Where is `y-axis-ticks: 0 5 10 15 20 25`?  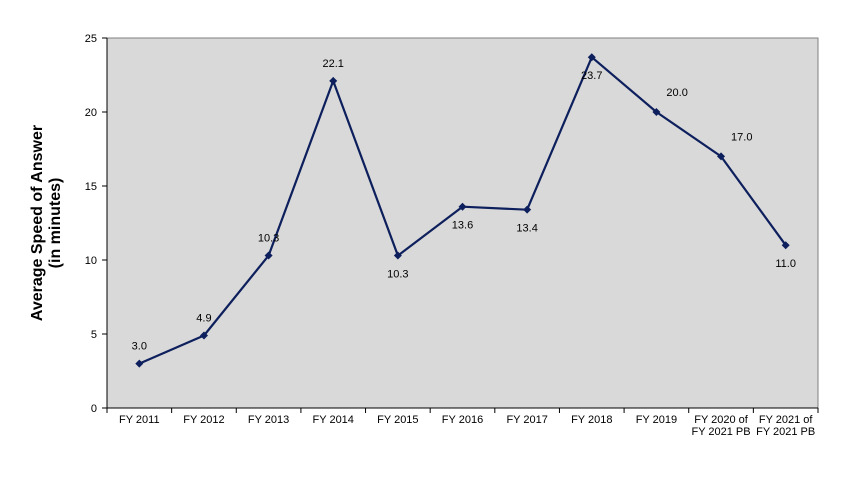
y-axis-ticks: 0 5 10 15 20 25 is located at coordinates (96, 224).